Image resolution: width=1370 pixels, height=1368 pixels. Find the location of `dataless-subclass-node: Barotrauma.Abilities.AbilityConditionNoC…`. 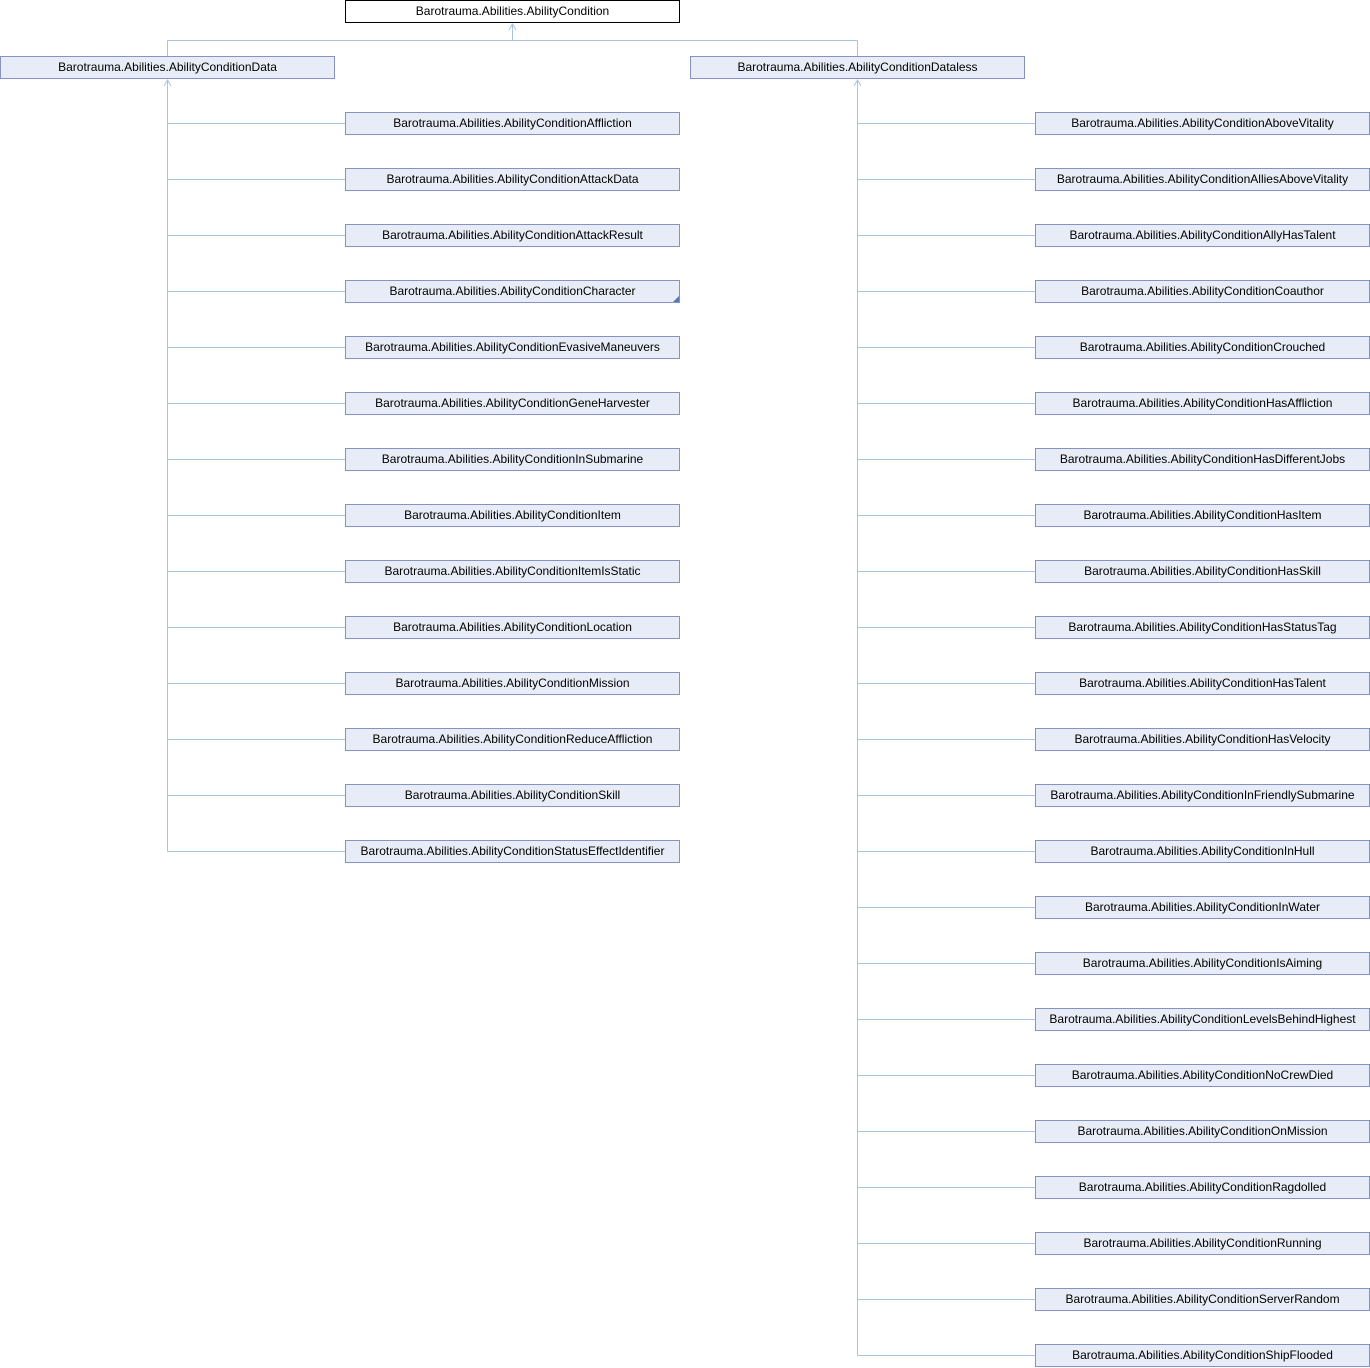

dataless-subclass-node: Barotrauma.Abilities.AbilityConditionNoC… is located at coordinates (1202, 1075).